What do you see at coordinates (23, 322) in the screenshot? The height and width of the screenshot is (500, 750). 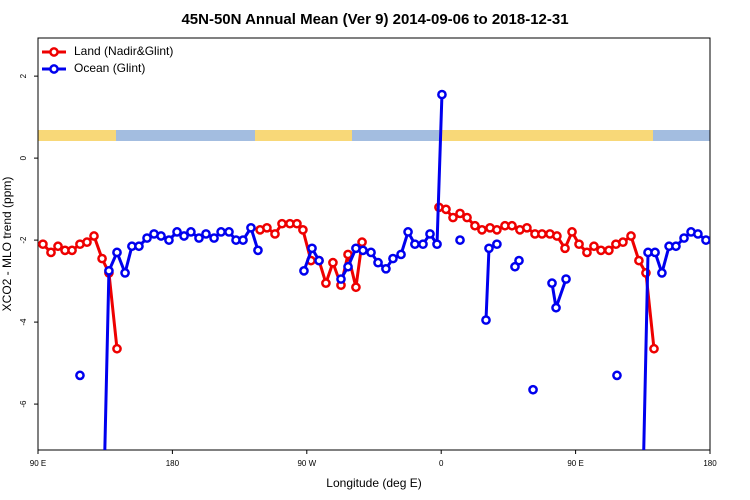 I see `y-tick-label: -4` at bounding box center [23, 322].